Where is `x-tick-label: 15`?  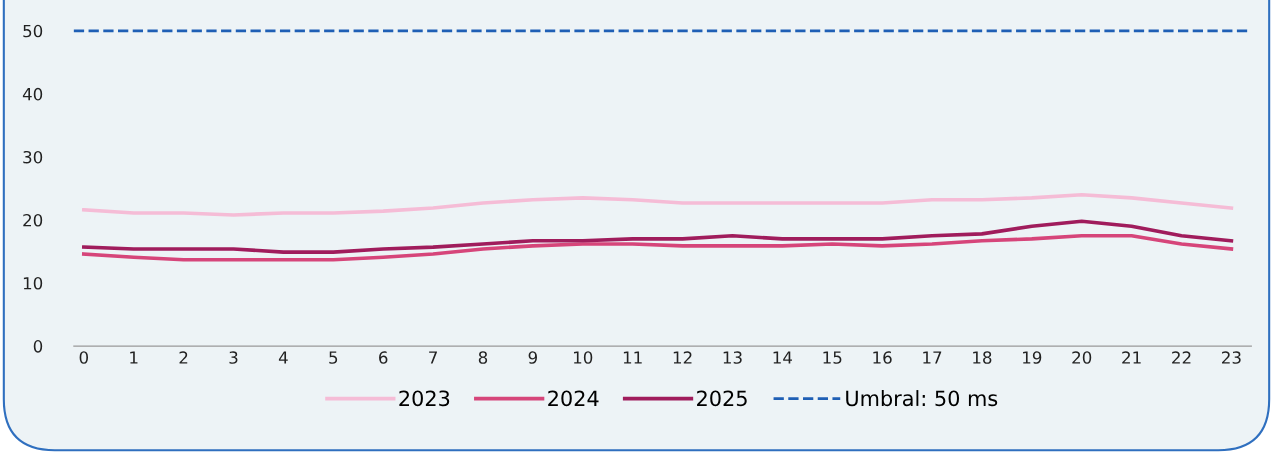 x-tick-label: 15 is located at coordinates (832, 357).